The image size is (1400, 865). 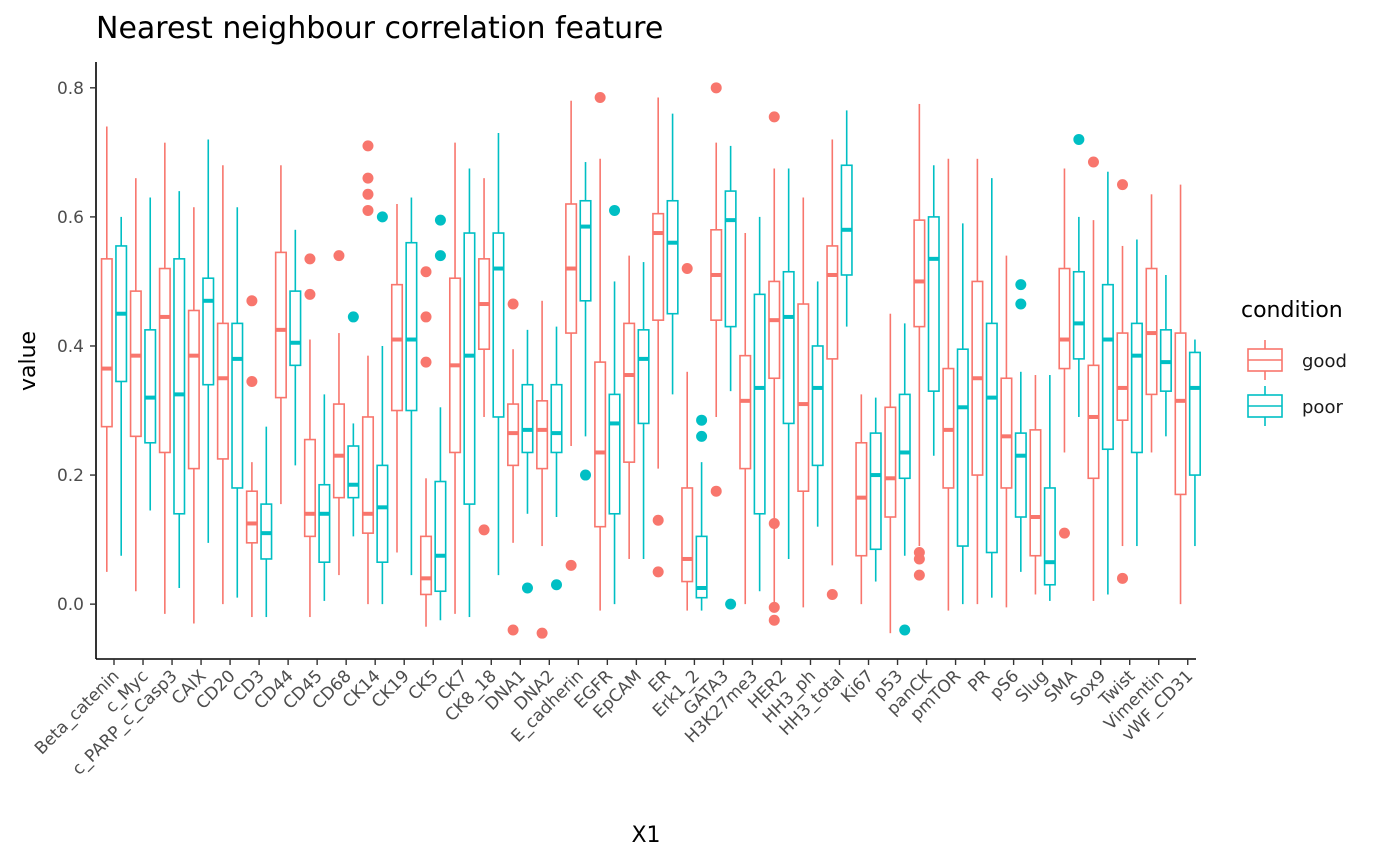 I want to click on box-good-p53, so click(x=890, y=473).